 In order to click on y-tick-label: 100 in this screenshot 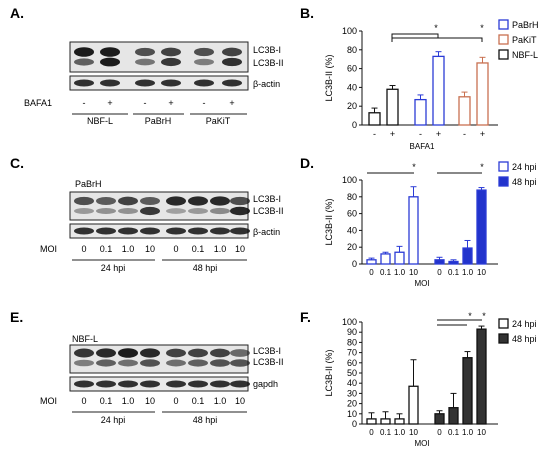, I will do `click(349, 180)`.